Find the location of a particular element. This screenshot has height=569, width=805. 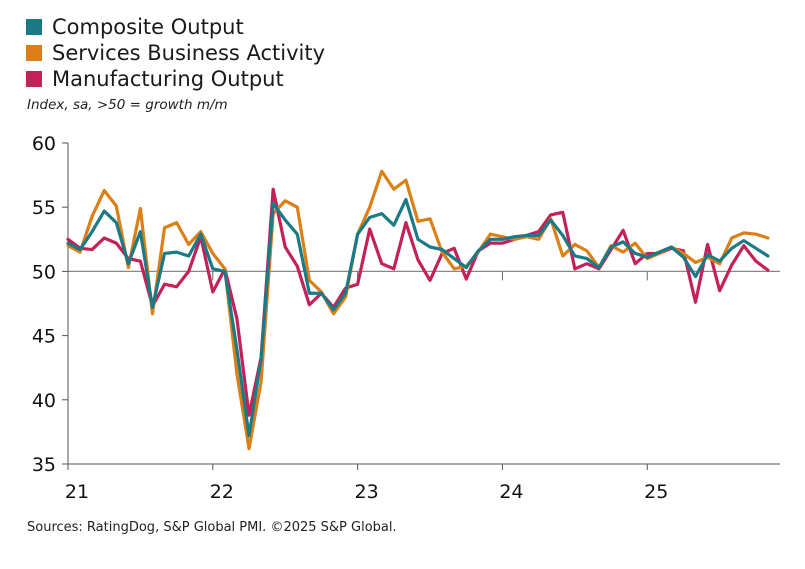

y-tick-label: 45 is located at coordinates (44, 337).